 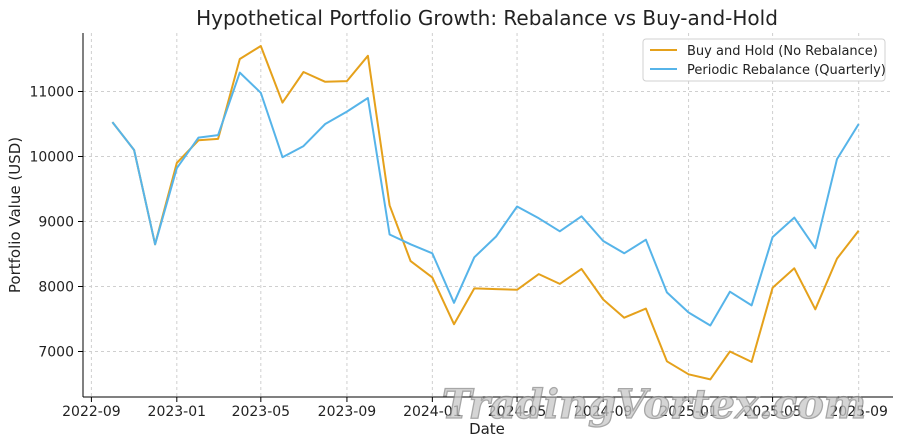 I want to click on y-tick-label: 10000, so click(x=51, y=158).